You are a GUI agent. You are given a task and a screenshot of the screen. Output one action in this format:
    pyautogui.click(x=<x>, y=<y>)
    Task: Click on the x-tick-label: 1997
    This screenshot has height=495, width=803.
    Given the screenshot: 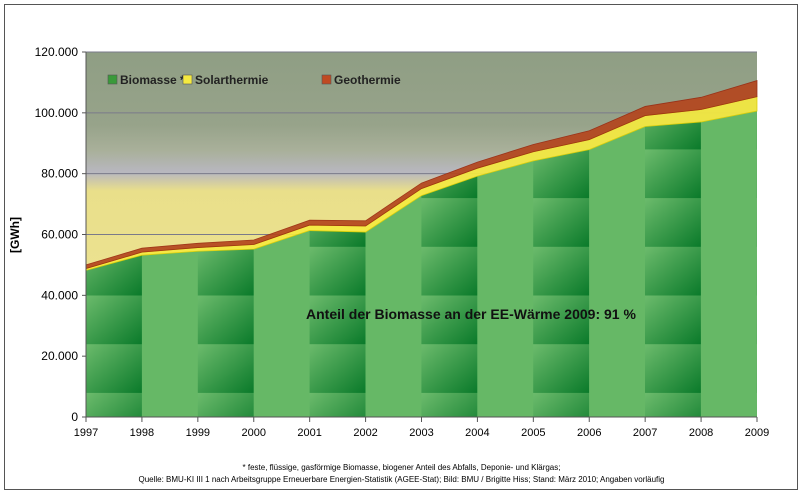 What is the action you would take?
    pyautogui.click(x=86, y=433)
    